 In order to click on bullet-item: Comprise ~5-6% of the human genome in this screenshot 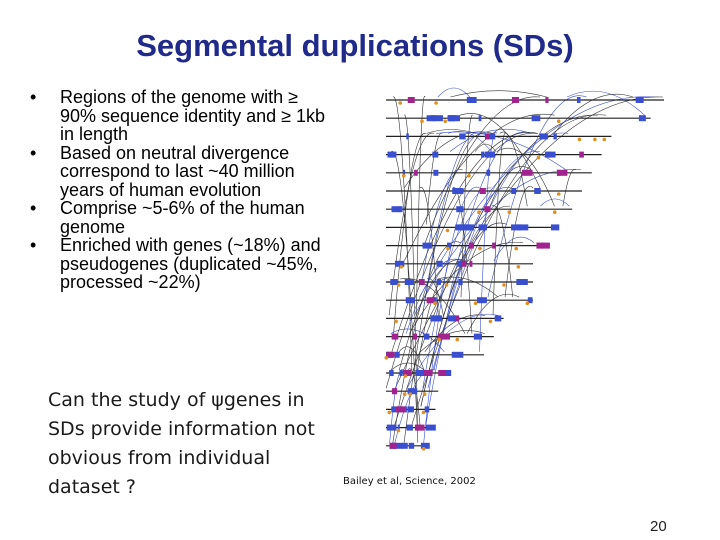, I will do `click(180, 217)`.